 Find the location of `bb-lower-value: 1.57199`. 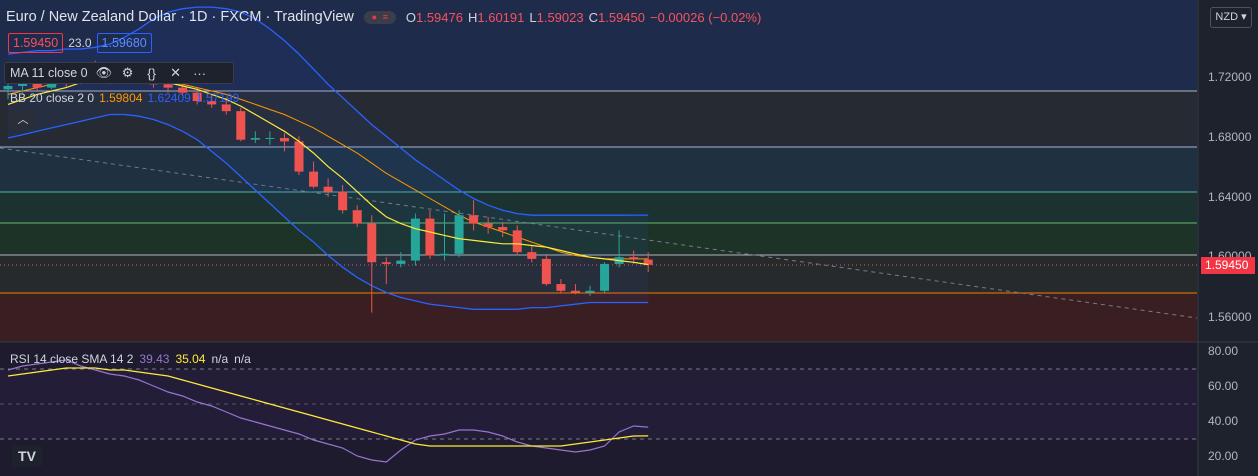

bb-lower-value: 1.57199 is located at coordinates (217, 98).